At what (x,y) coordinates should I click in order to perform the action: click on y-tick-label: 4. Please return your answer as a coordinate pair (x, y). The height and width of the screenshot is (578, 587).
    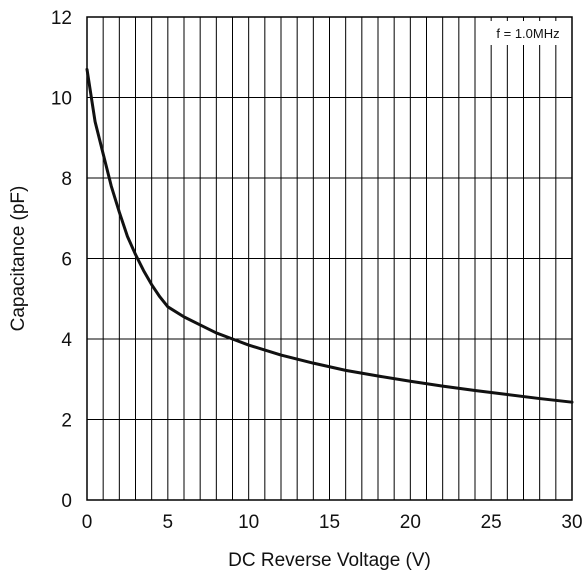
    Looking at the image, I should click on (66, 340).